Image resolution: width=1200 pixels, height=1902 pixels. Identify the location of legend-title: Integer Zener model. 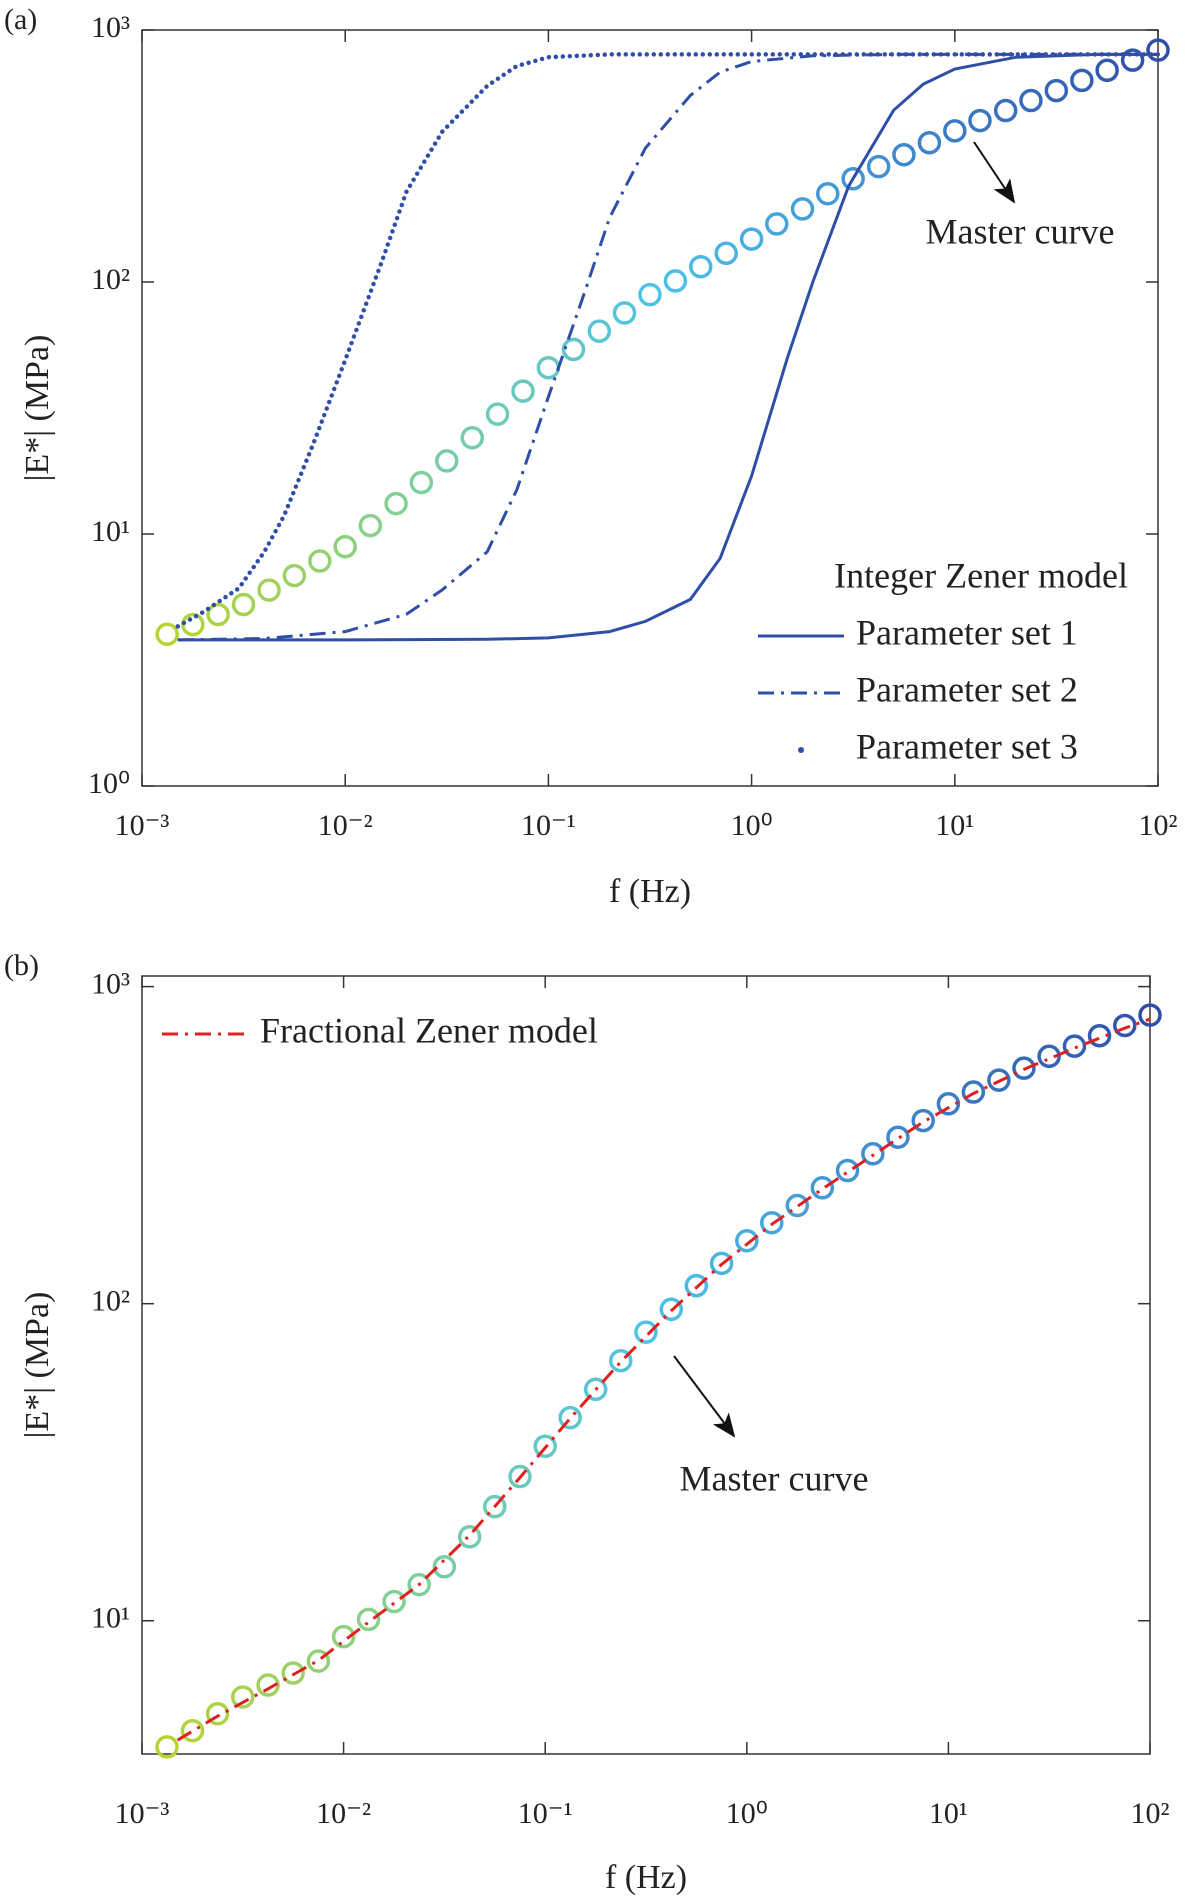
(981, 575).